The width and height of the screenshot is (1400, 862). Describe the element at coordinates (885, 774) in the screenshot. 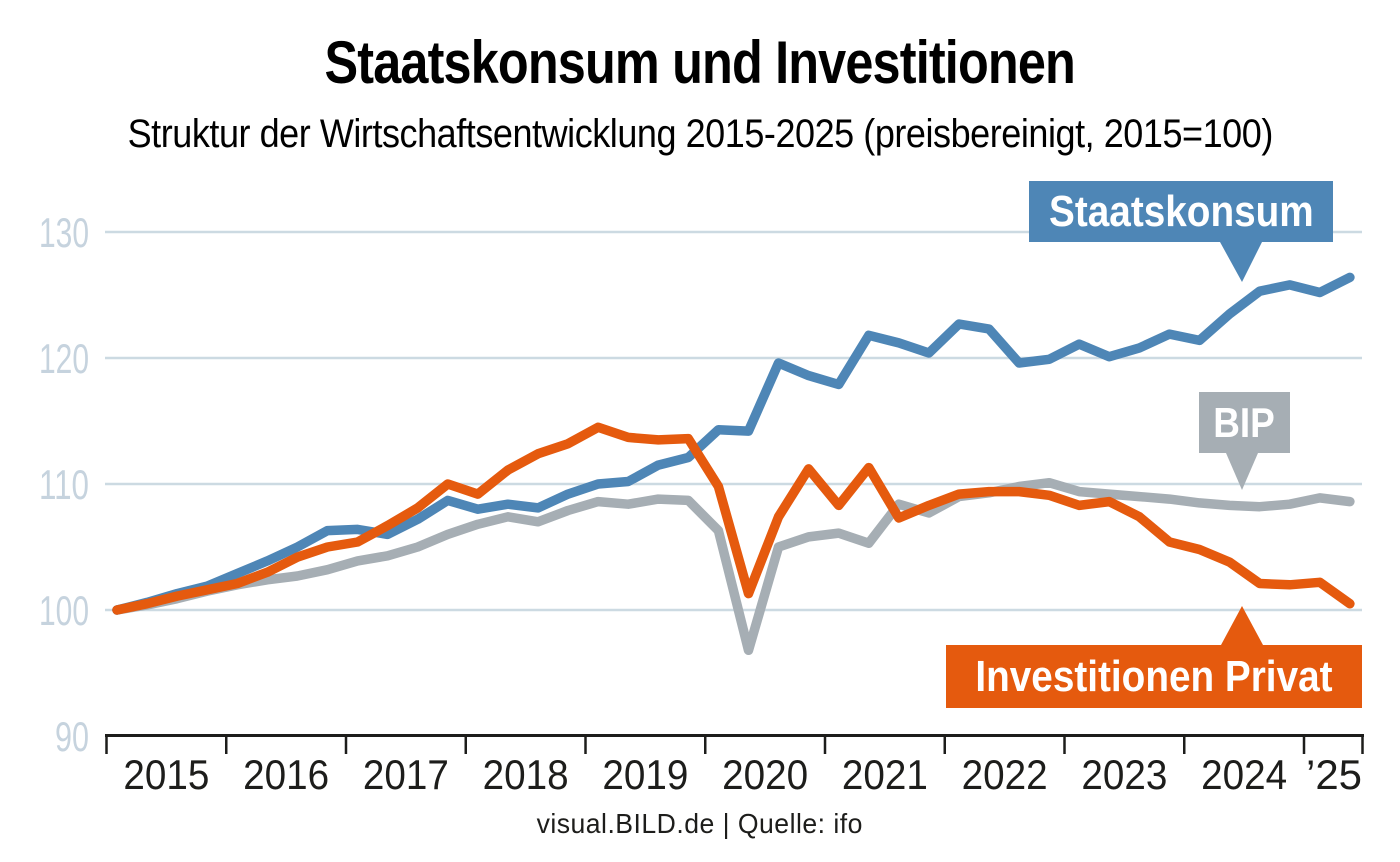

I see `x-year-label-2021: 2021` at that location.